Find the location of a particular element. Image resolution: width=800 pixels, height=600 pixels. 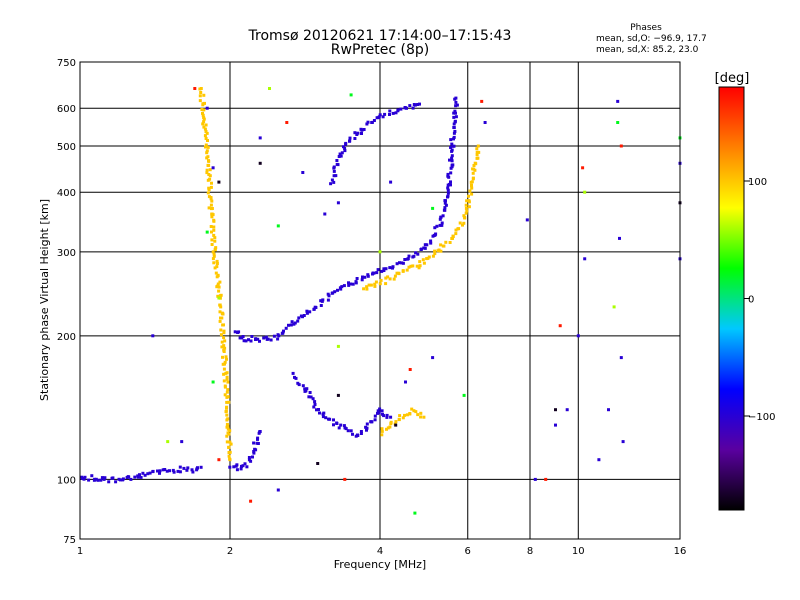

x-tick-label: 6 is located at coordinates (468, 551).